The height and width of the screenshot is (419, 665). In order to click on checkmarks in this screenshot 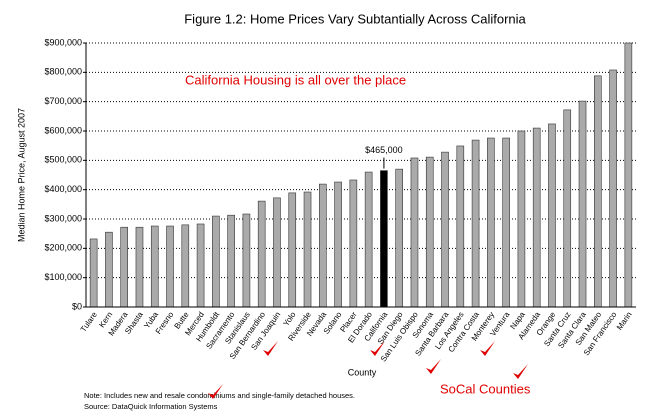, I will do `click(368, 370)`.